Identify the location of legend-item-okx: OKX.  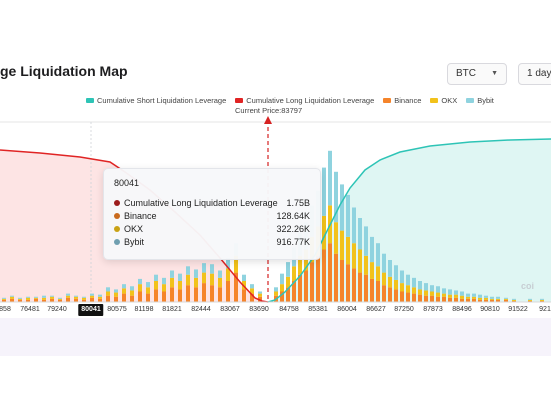
(443, 100).